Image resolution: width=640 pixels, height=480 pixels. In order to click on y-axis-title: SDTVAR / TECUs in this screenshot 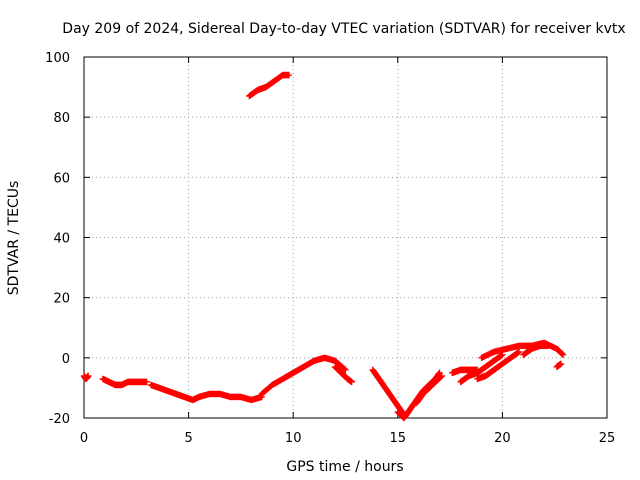, I will do `click(14, 238)`.